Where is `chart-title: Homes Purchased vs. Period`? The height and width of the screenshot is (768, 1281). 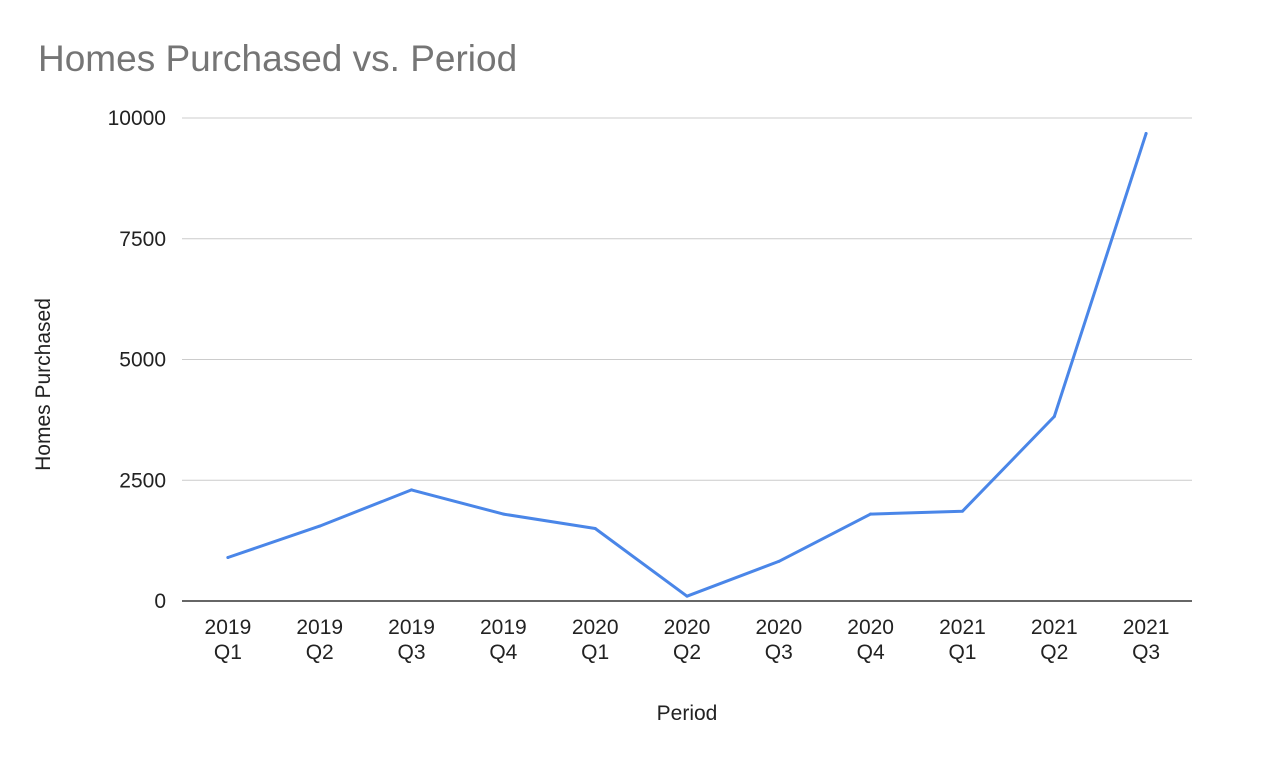 chart-title: Homes Purchased vs. Period is located at coordinates (278, 58).